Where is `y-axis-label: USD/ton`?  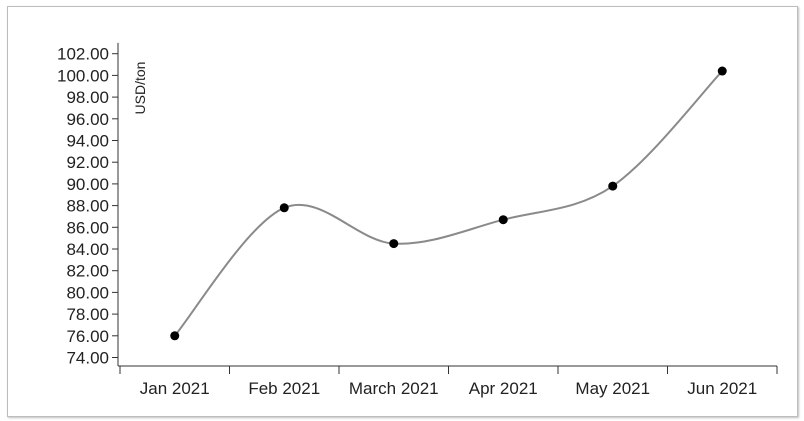 y-axis-label: USD/ton is located at coordinates (140, 88).